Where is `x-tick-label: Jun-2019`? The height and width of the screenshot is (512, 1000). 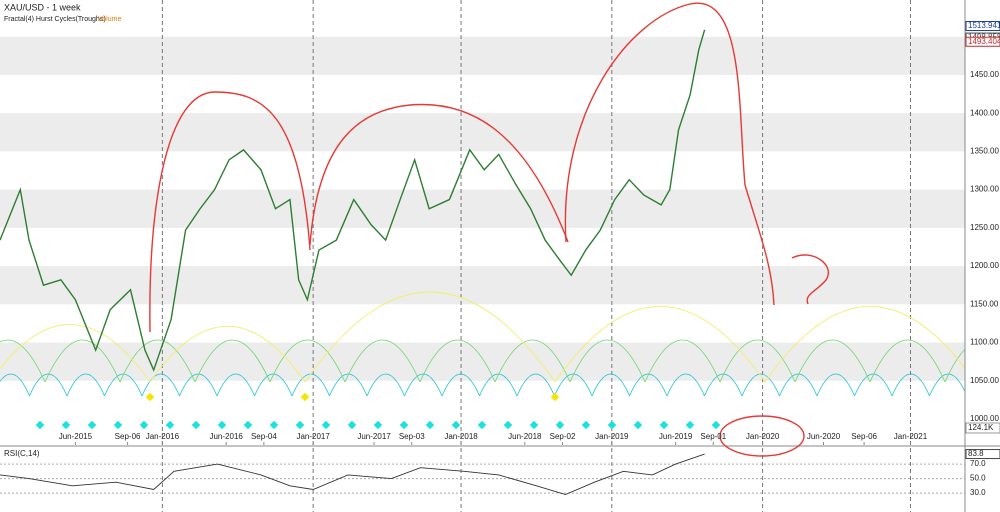 x-tick-label: Jun-2019 is located at coordinates (676, 436).